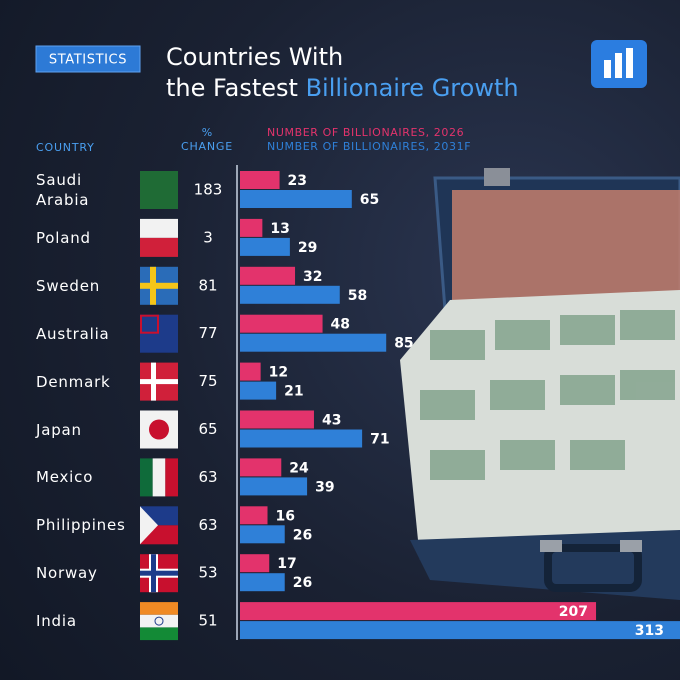  I want to click on country-label: Sweden, so click(68, 285).